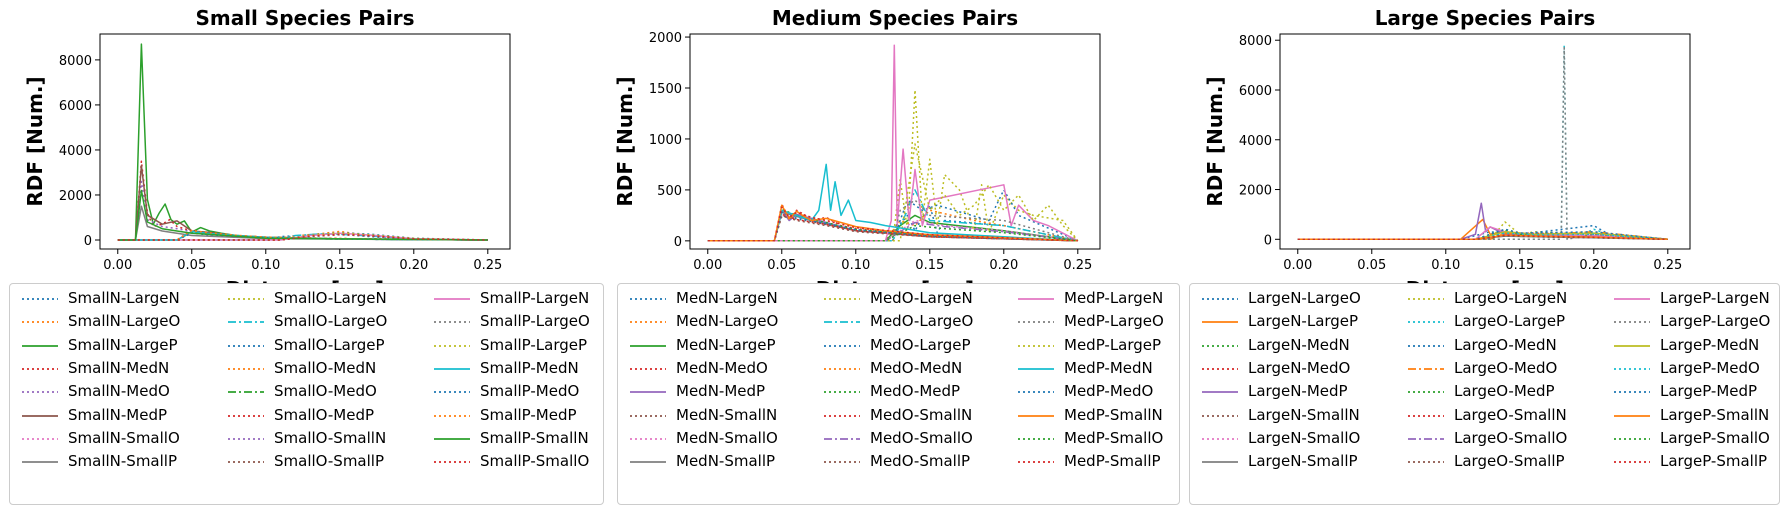 The image size is (1792, 516). What do you see at coordinates (119, 367) in the screenshot?
I see `legend-label: SmallN-MedN` at bounding box center [119, 367].